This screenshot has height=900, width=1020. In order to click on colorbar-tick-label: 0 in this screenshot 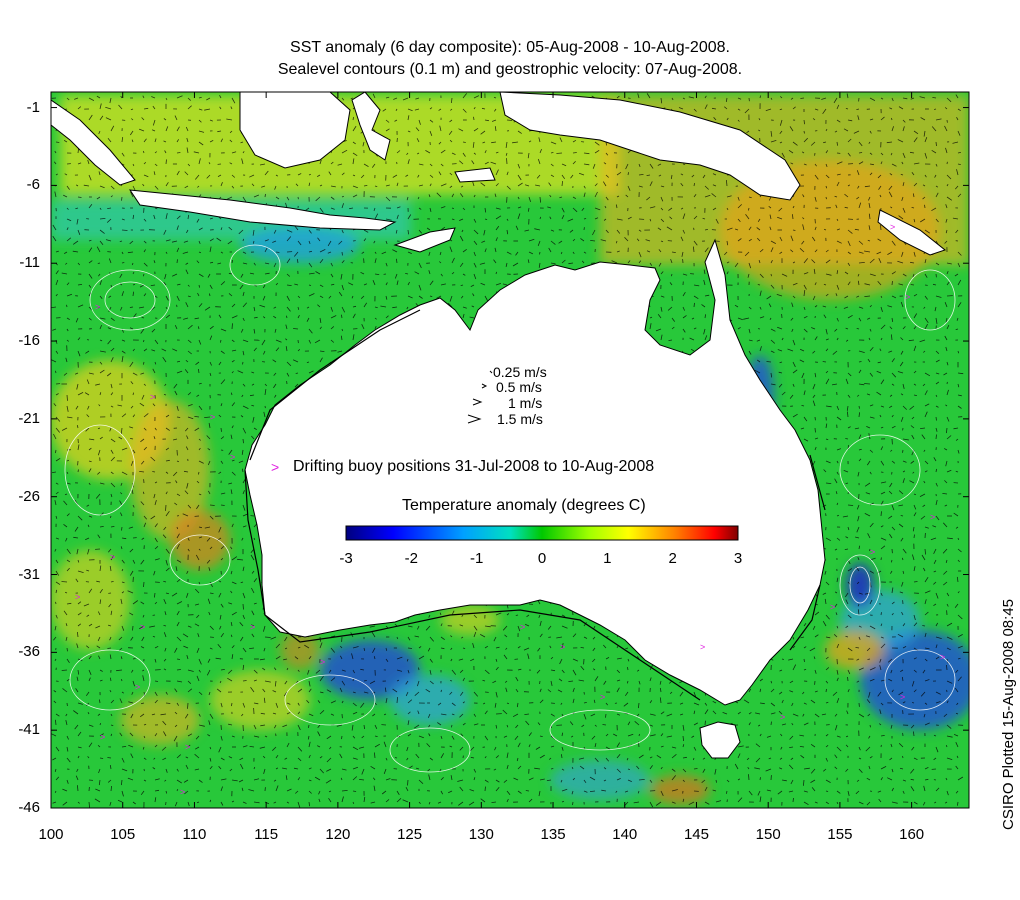, I will do `click(542, 558)`.